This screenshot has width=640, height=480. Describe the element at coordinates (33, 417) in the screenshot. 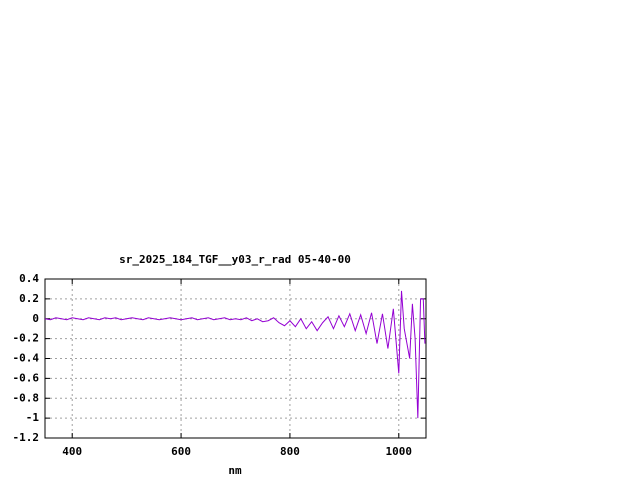

I see `y-tick-label: -1` at that location.